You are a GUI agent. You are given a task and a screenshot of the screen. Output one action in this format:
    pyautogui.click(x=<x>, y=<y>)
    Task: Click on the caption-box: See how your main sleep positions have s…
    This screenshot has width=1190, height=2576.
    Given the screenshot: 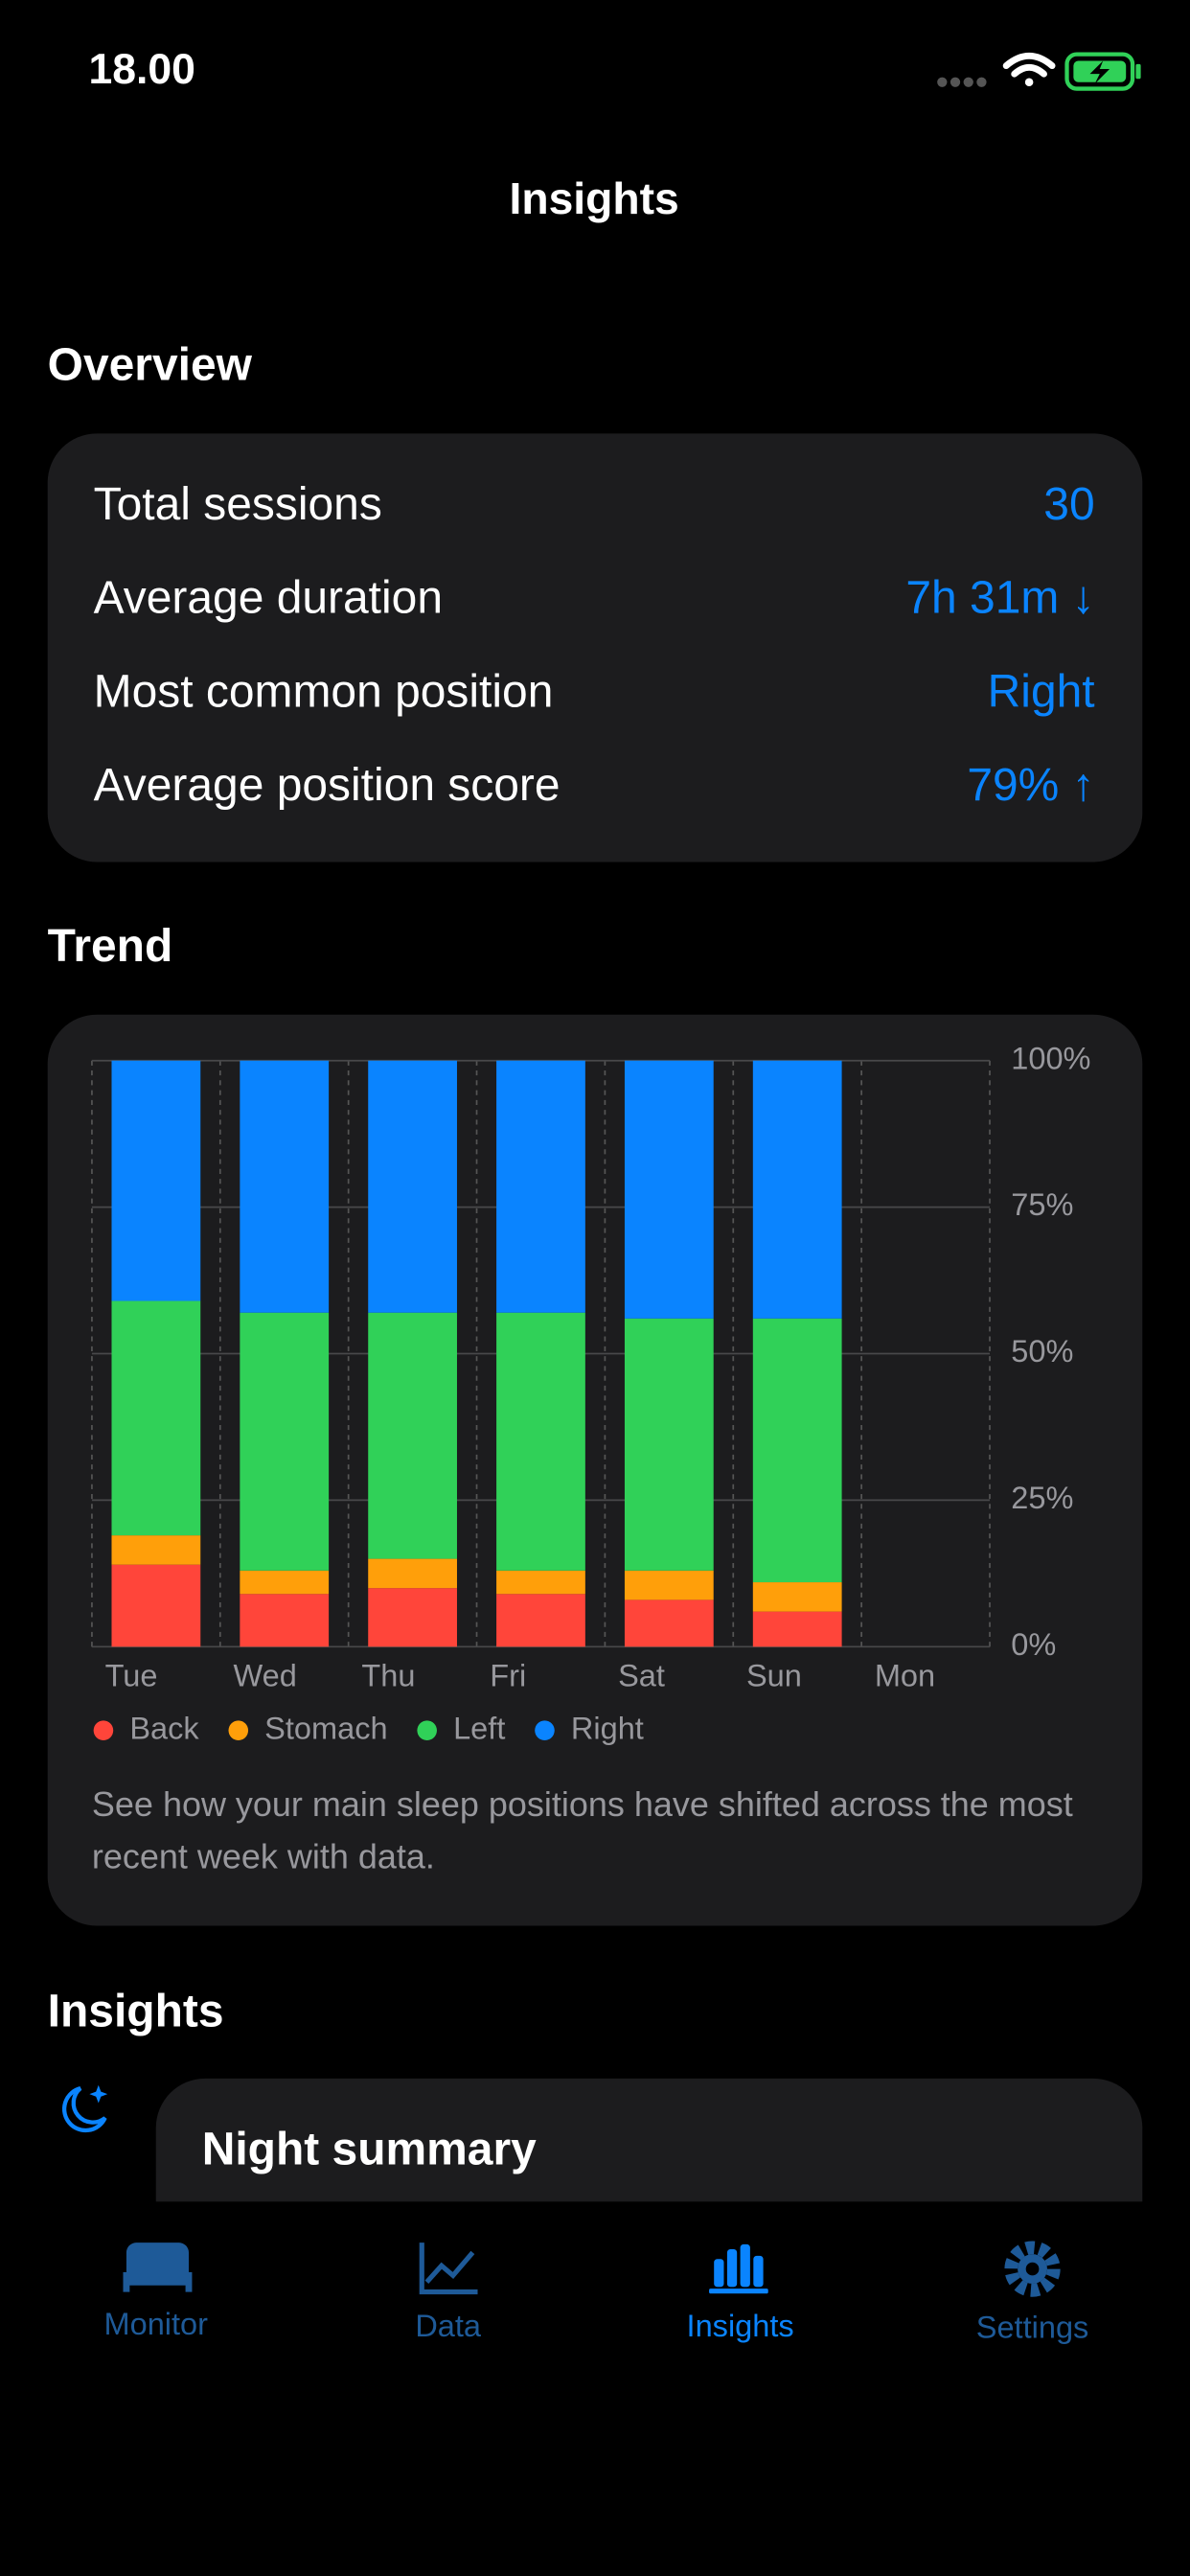 What is the action you would take?
    pyautogui.click(x=582, y=1831)
    